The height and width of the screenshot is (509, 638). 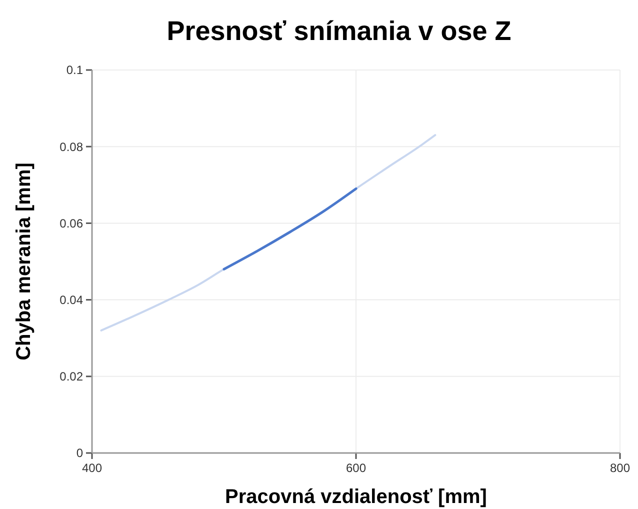 I want to click on x-tick-label: 600, so click(x=356, y=468).